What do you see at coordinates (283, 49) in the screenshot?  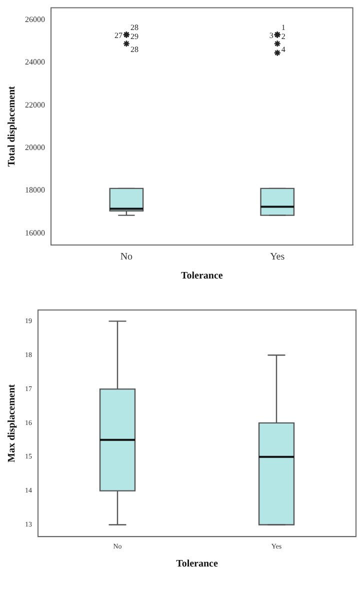 I see `annotation: 4` at bounding box center [283, 49].